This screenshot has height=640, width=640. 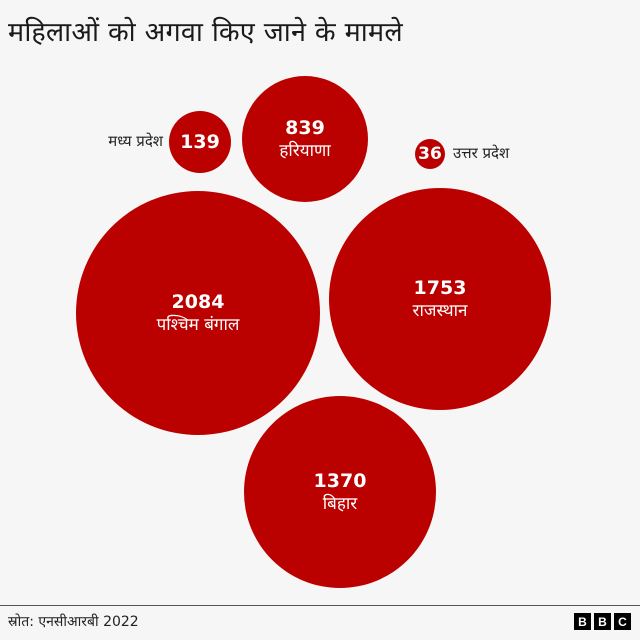 I want to click on bubble-value: 1370, so click(x=340, y=481).